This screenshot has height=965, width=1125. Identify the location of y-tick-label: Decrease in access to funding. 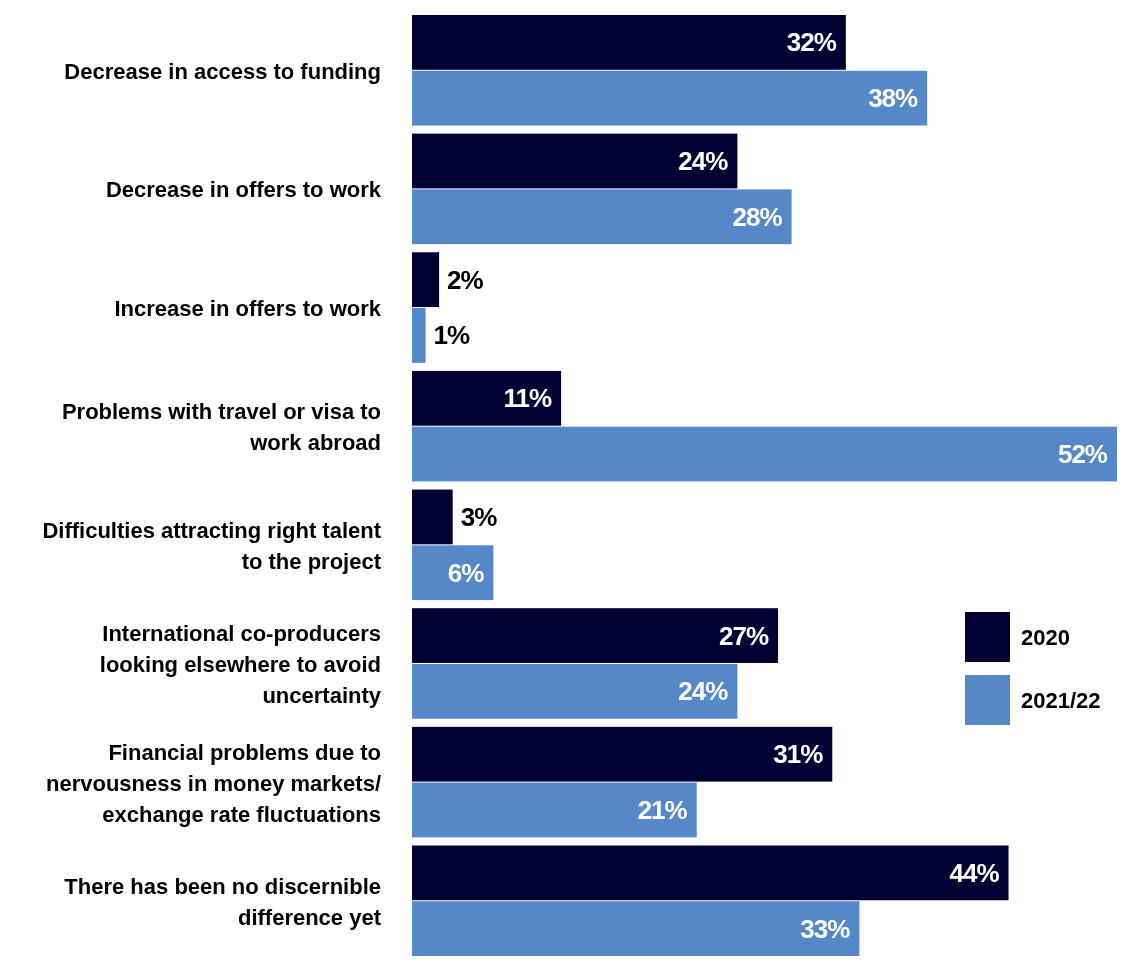
(222, 71).